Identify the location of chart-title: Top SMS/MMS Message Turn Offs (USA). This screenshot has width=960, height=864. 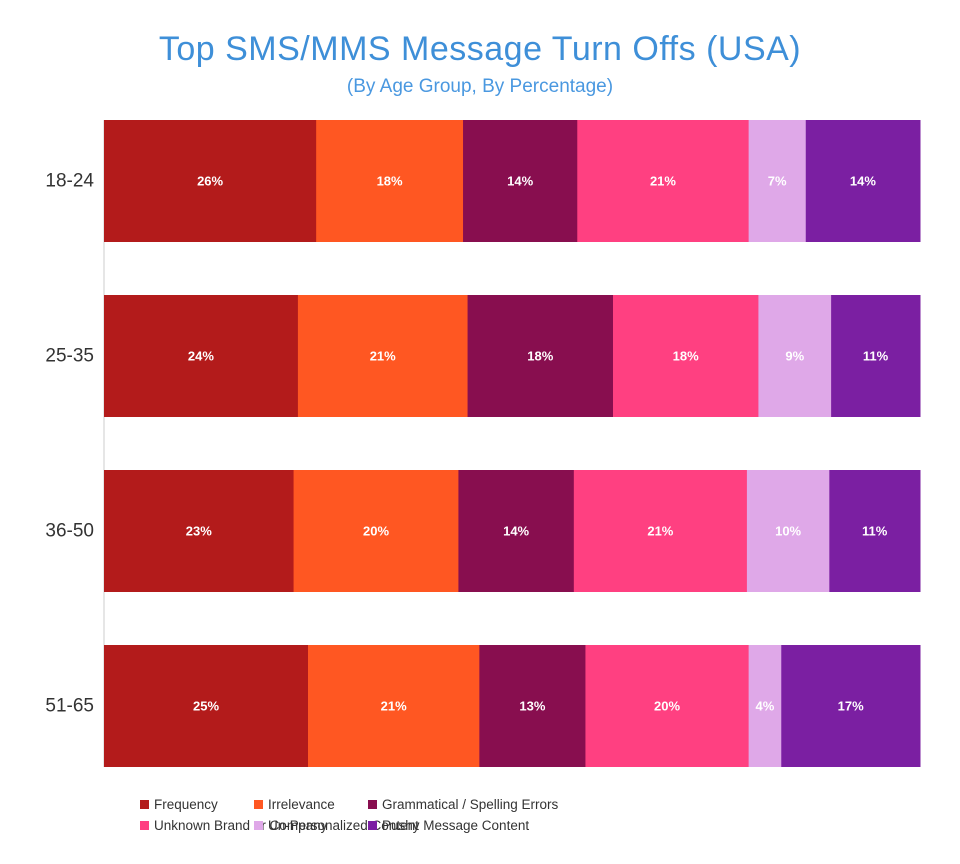
(480, 49).